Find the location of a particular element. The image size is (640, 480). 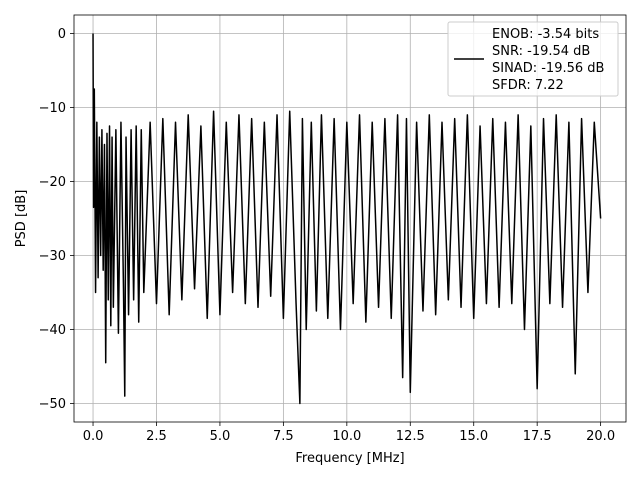

x-axis-label: Frequency [MHz] is located at coordinates (349, 458).